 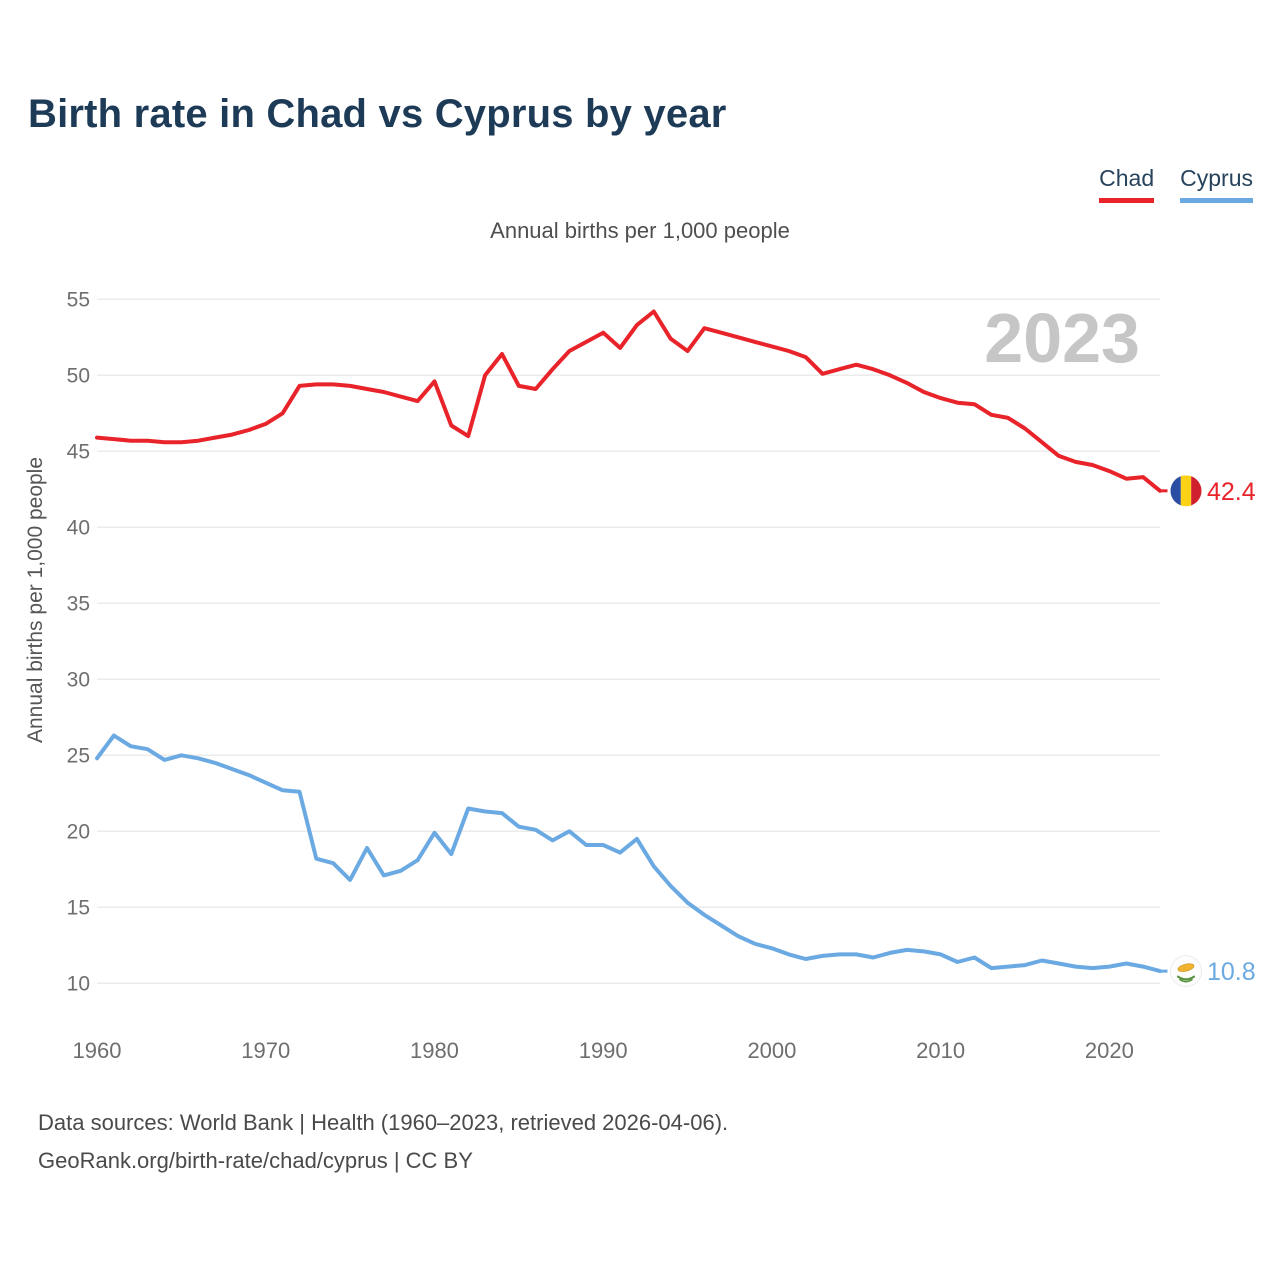 I want to click on cyprus-flag-icon, so click(x=1186, y=971).